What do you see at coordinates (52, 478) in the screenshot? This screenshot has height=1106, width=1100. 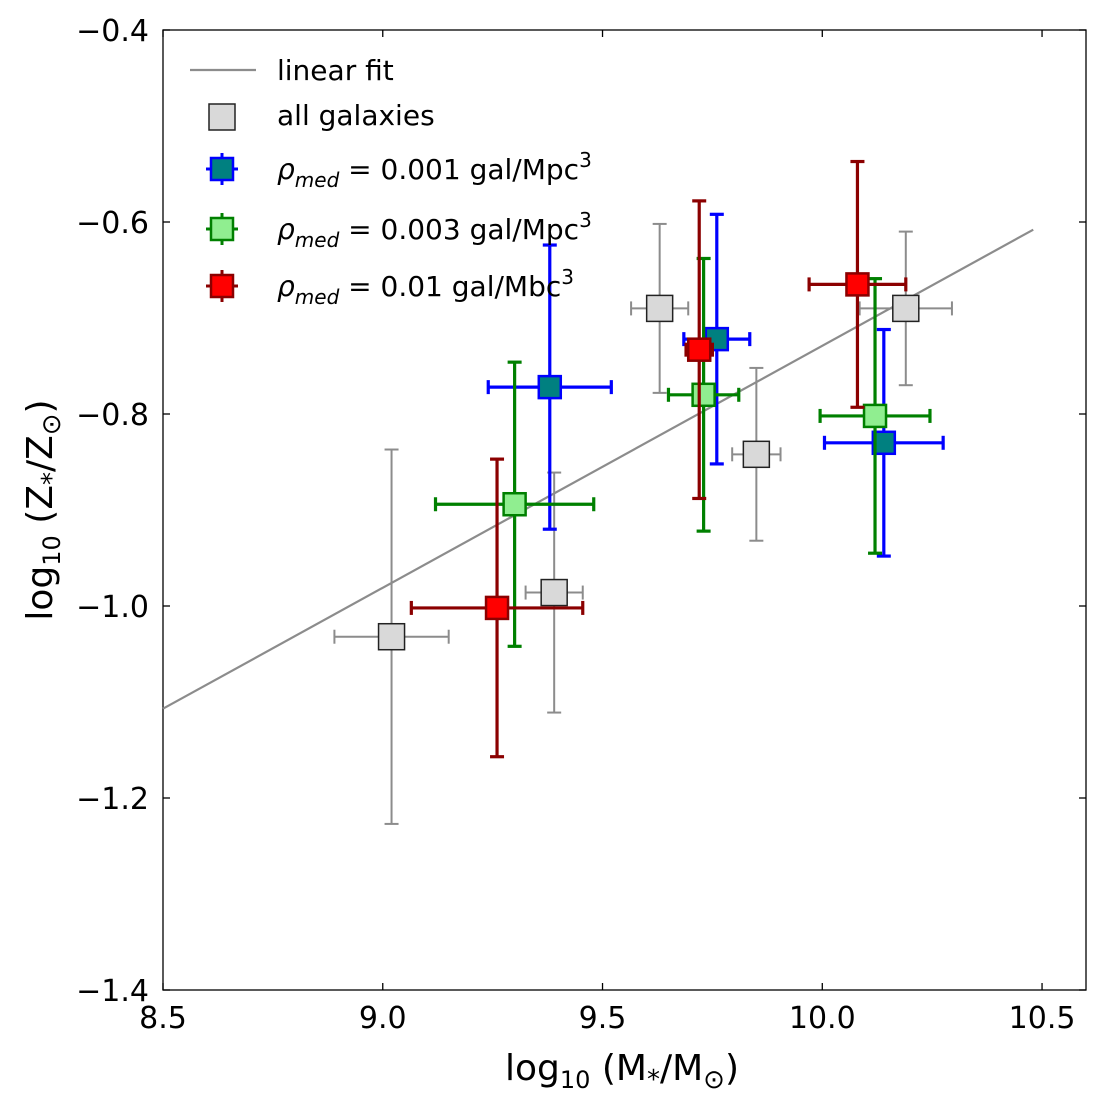 I see `y-label-star: *` at bounding box center [52, 478].